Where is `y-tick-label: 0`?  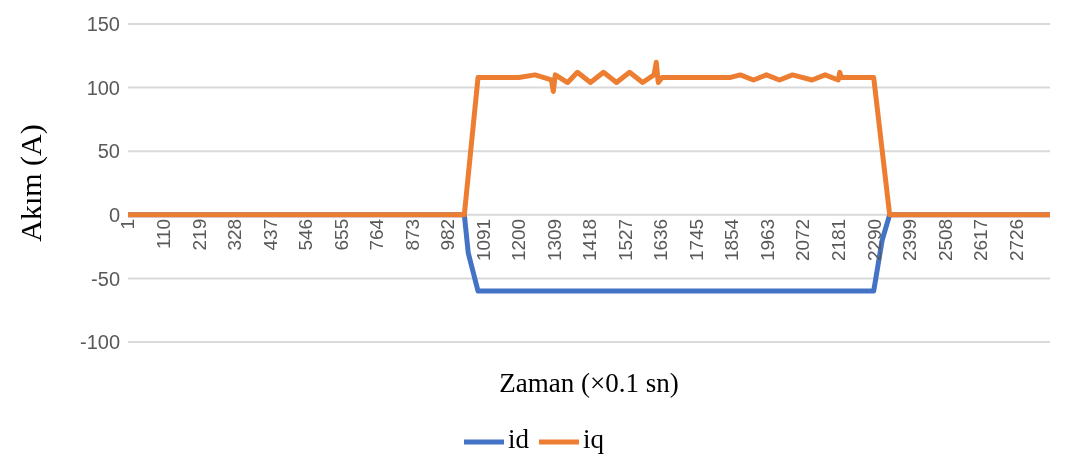
y-tick-label: 0 is located at coordinates (114, 214).